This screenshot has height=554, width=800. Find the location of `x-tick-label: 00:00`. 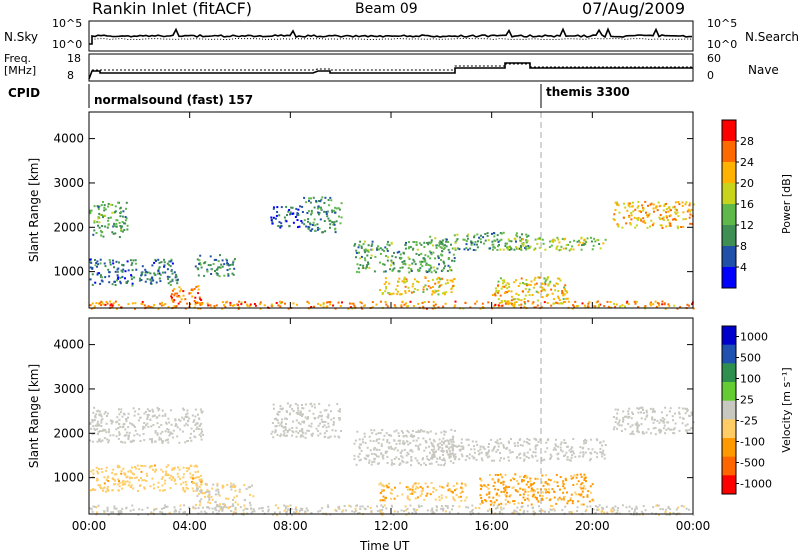

x-tick-label: 00:00 is located at coordinates (693, 526).